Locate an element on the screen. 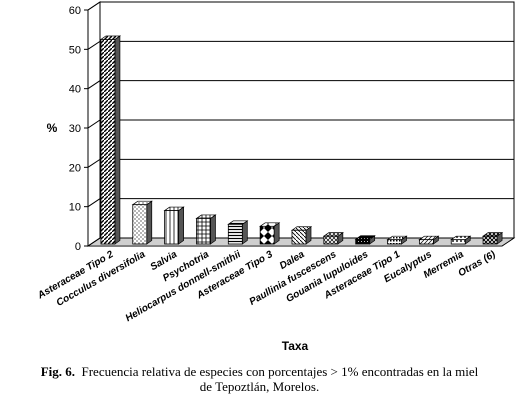  y-tick-label: 50 is located at coordinates (75, 50).